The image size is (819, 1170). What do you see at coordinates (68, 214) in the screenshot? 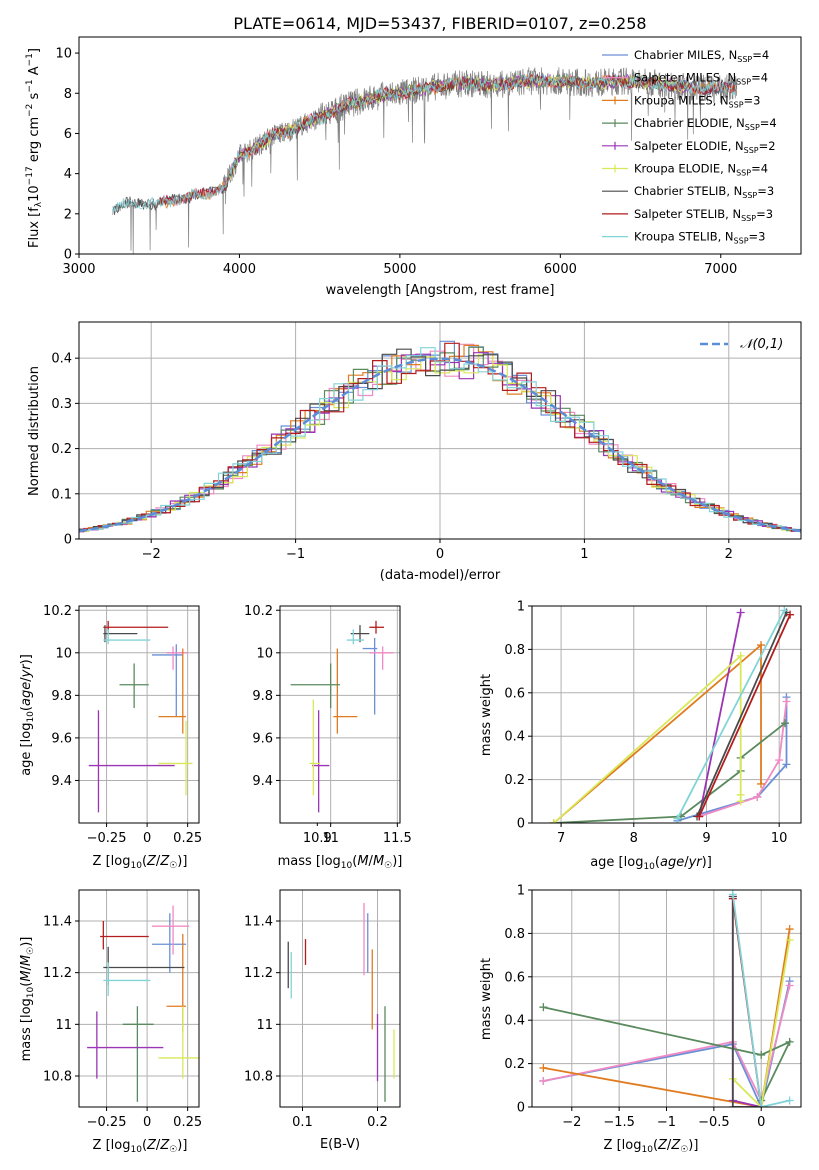
I see `spectrum-ytick-label: 2` at bounding box center [68, 214].